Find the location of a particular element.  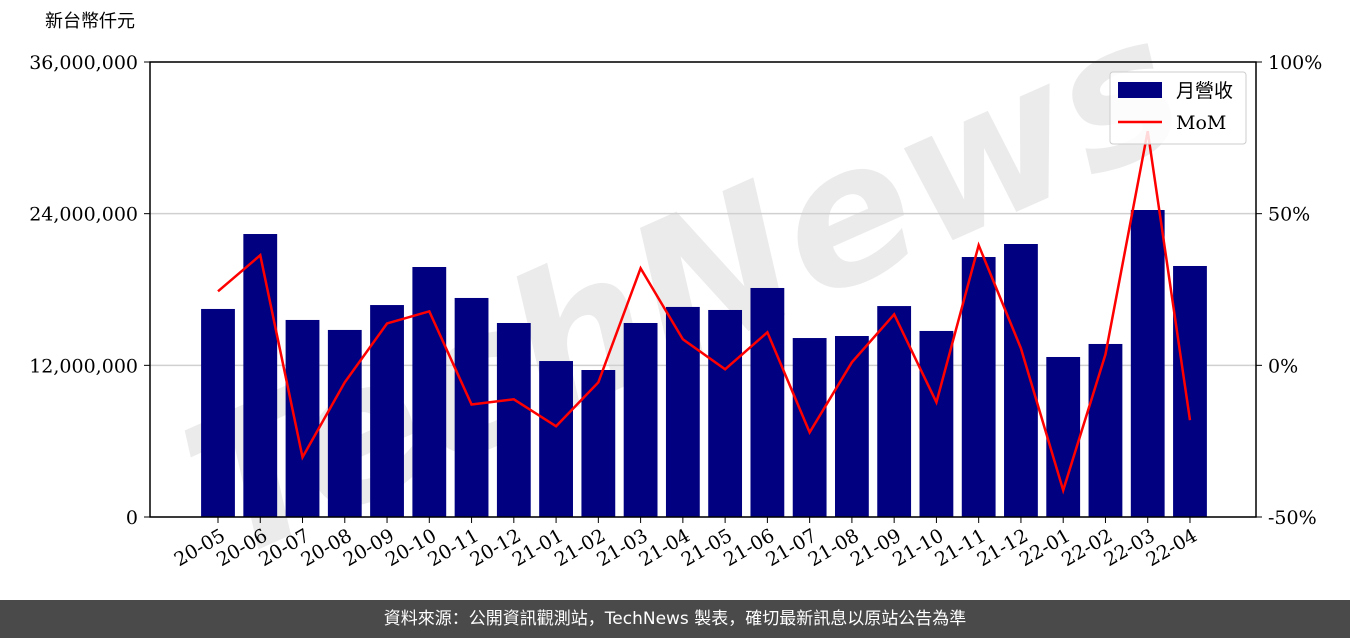

legend-label: MoM is located at coordinates (1201, 123).